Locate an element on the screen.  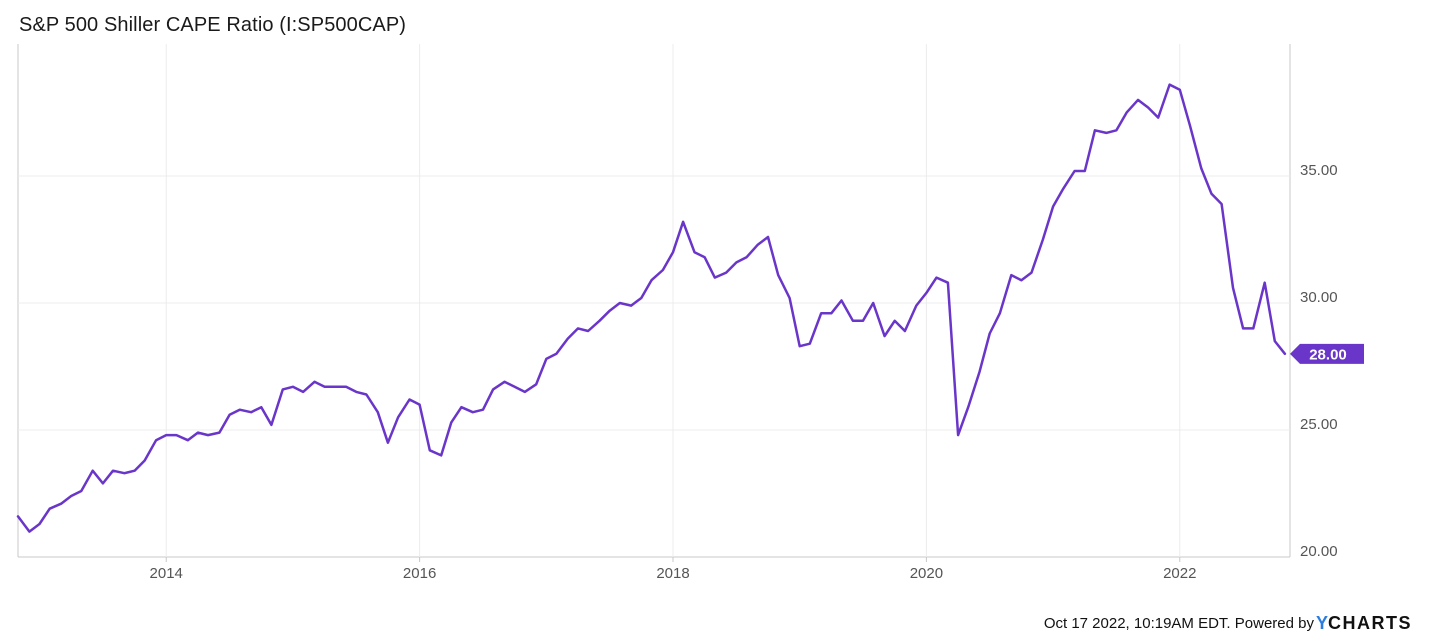
x-tick-label: 2014 is located at coordinates (166, 573).